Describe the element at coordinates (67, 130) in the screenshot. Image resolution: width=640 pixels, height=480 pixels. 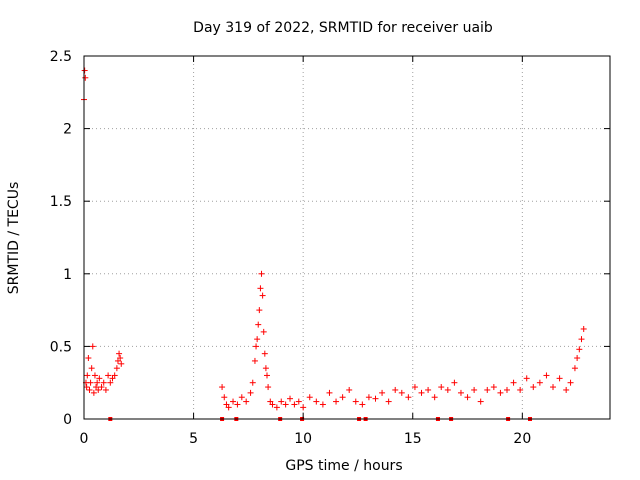
I see `y-tick-label: 2` at that location.